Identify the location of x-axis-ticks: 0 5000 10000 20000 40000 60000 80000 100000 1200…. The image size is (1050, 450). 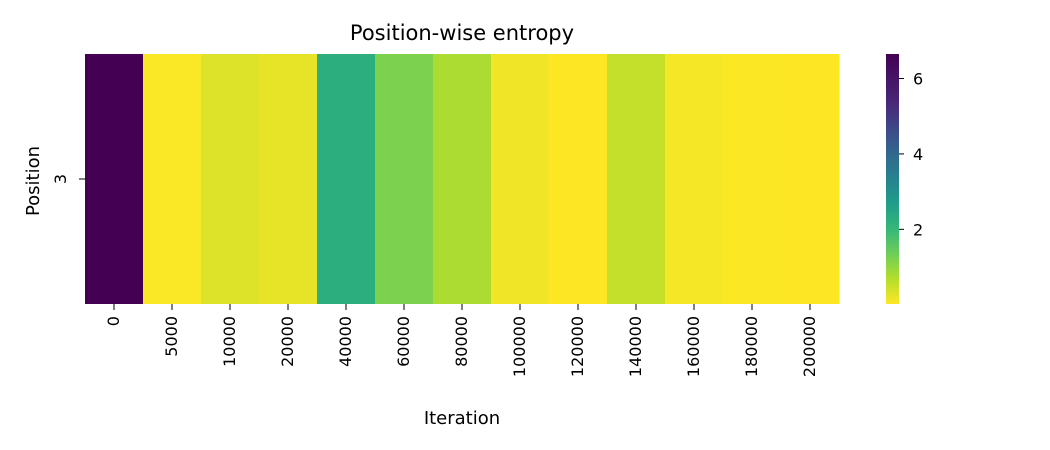
(461, 340).